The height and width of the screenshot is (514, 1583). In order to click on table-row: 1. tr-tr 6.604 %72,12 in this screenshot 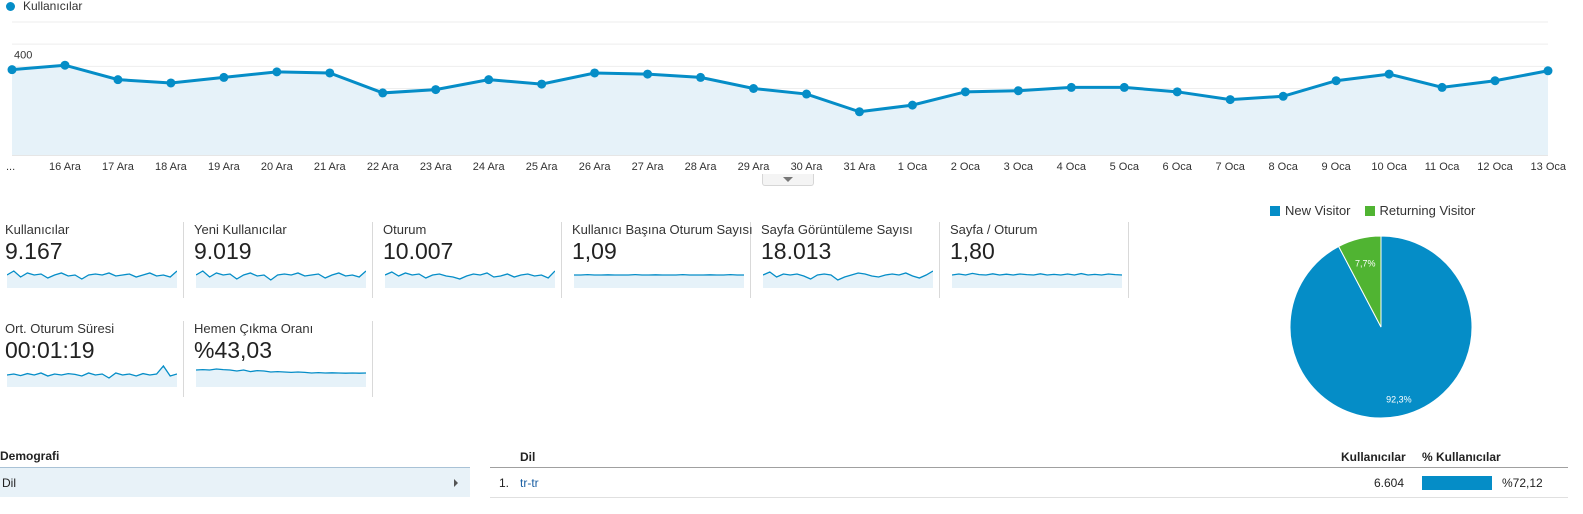, I will do `click(1029, 483)`.